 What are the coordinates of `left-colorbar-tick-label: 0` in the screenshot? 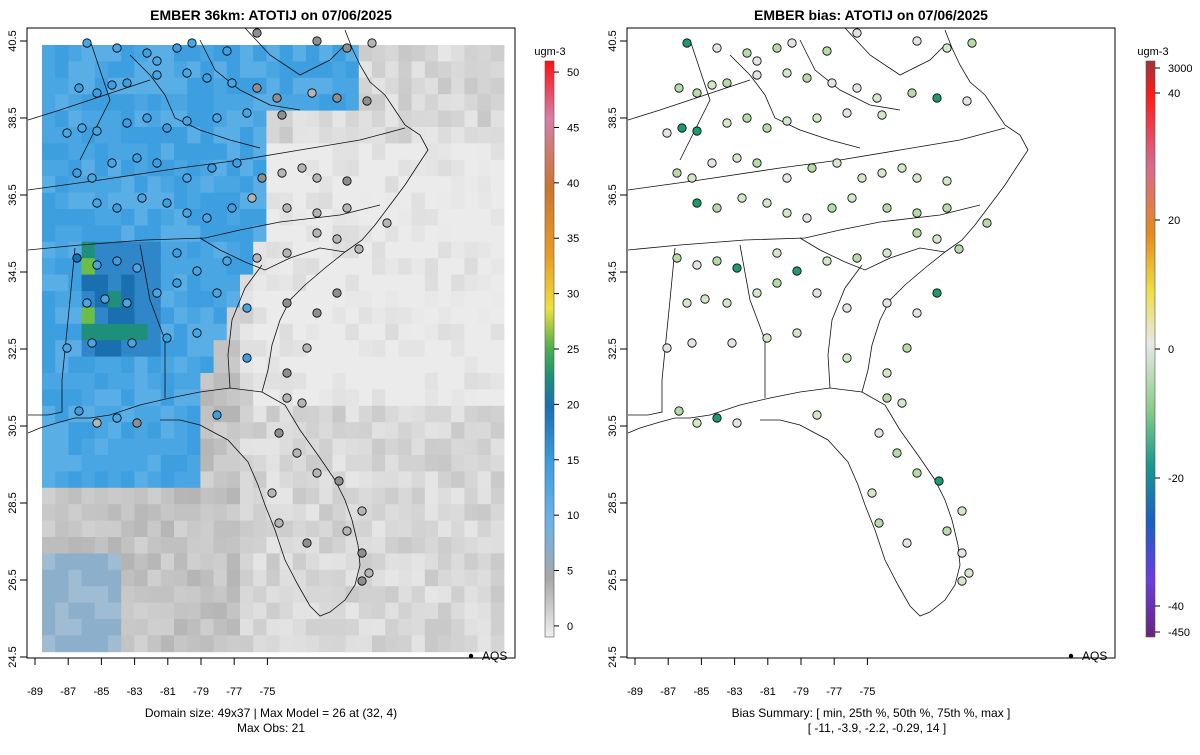 It's located at (570, 627).